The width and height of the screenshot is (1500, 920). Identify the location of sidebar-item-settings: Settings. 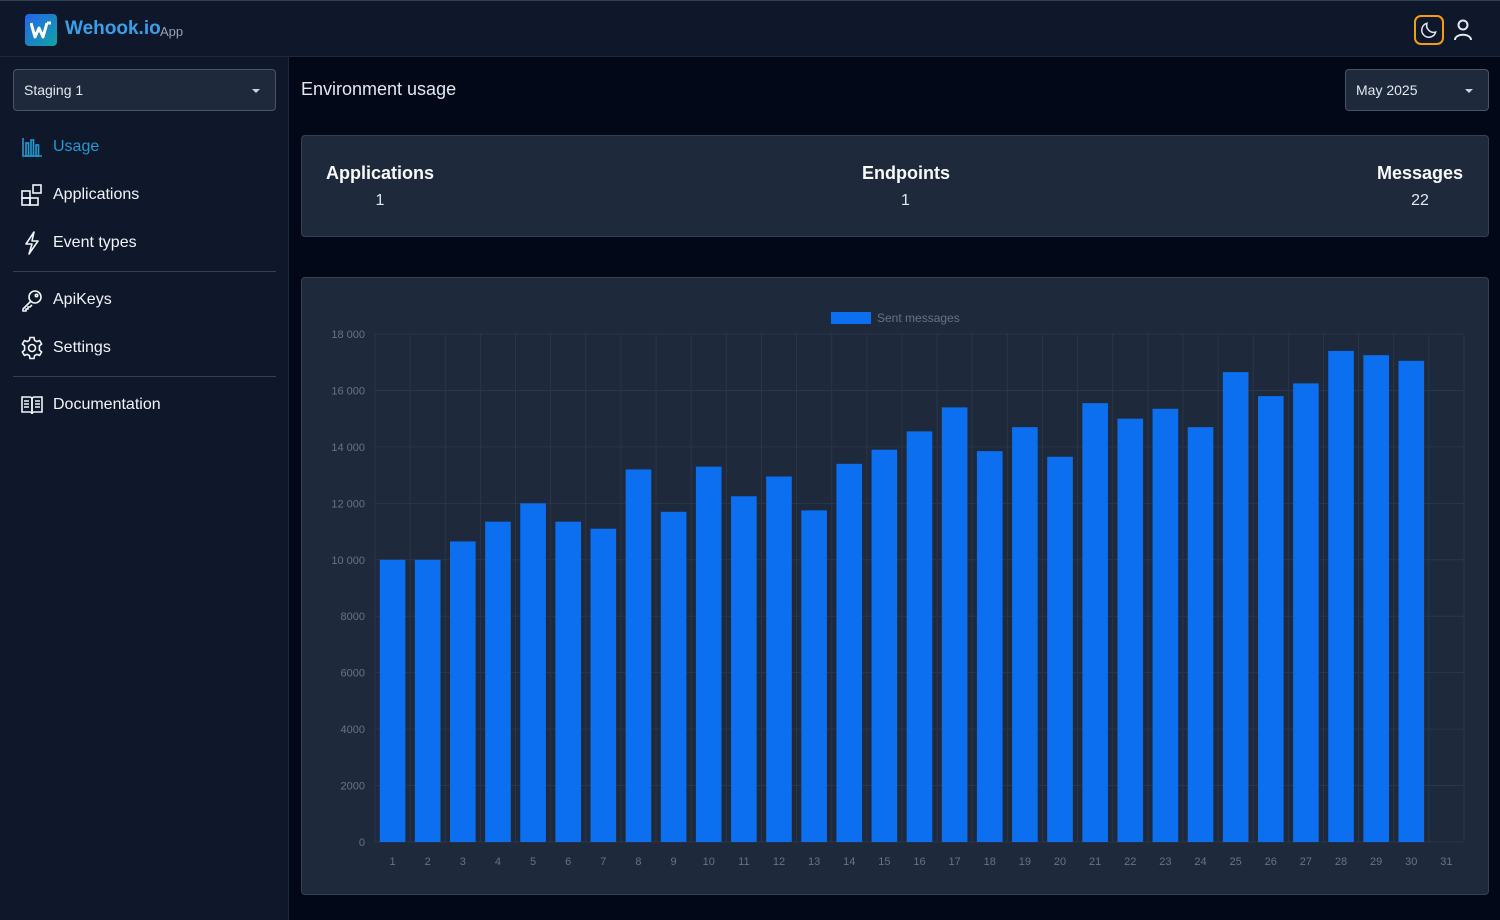
(148, 348).